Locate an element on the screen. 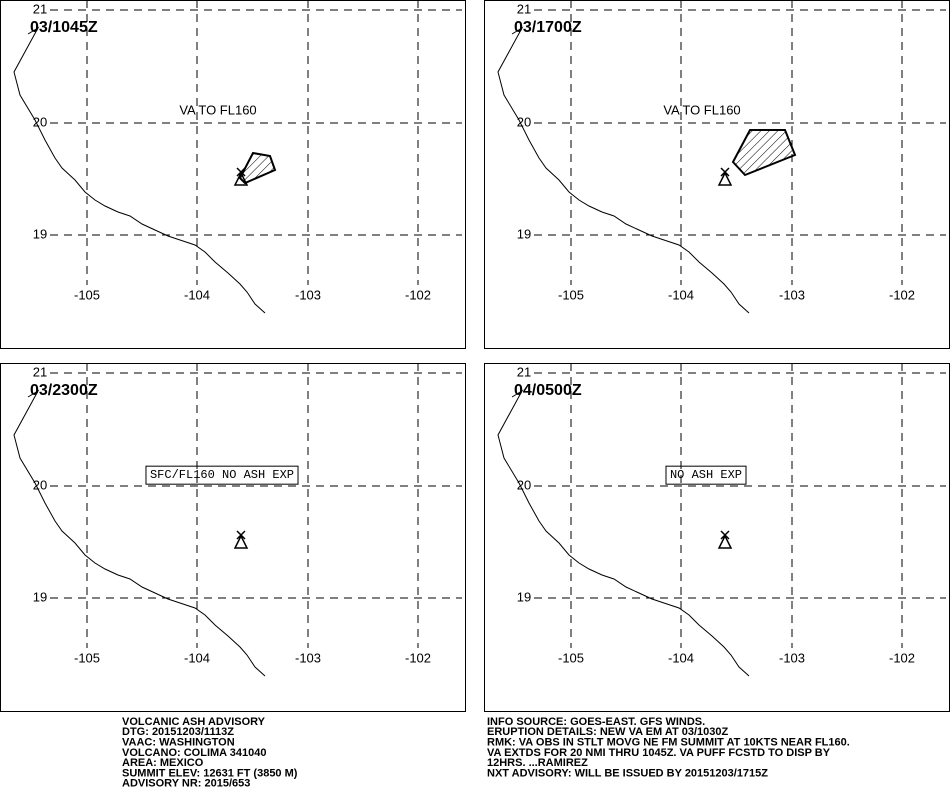 This screenshot has height=812, width=950. info-line: AREA: MEXICO is located at coordinates (163, 763).